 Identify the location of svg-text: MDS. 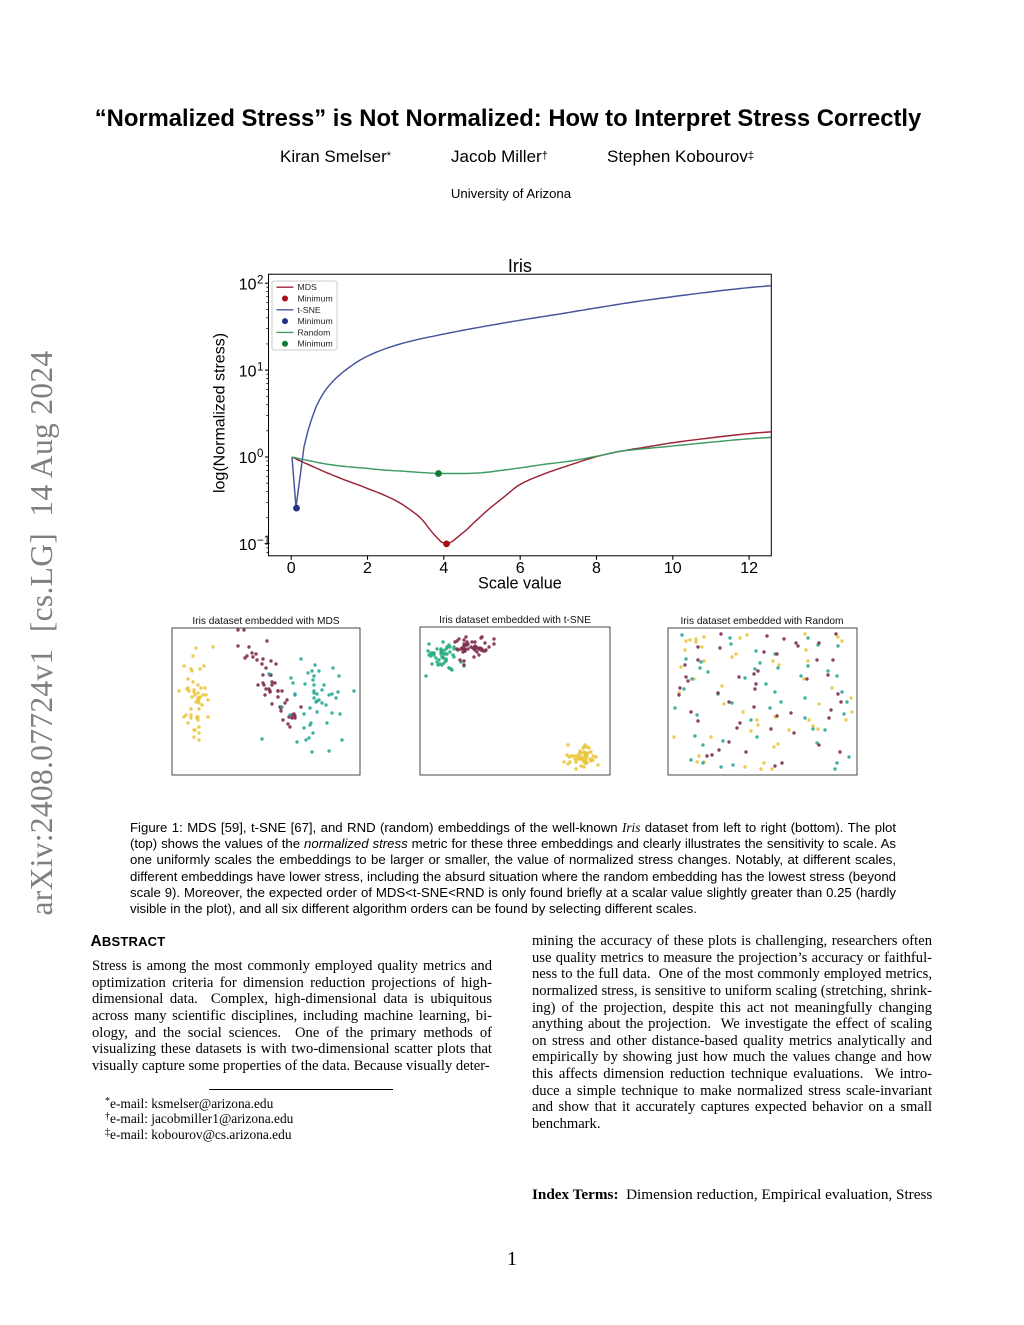
(308, 287).